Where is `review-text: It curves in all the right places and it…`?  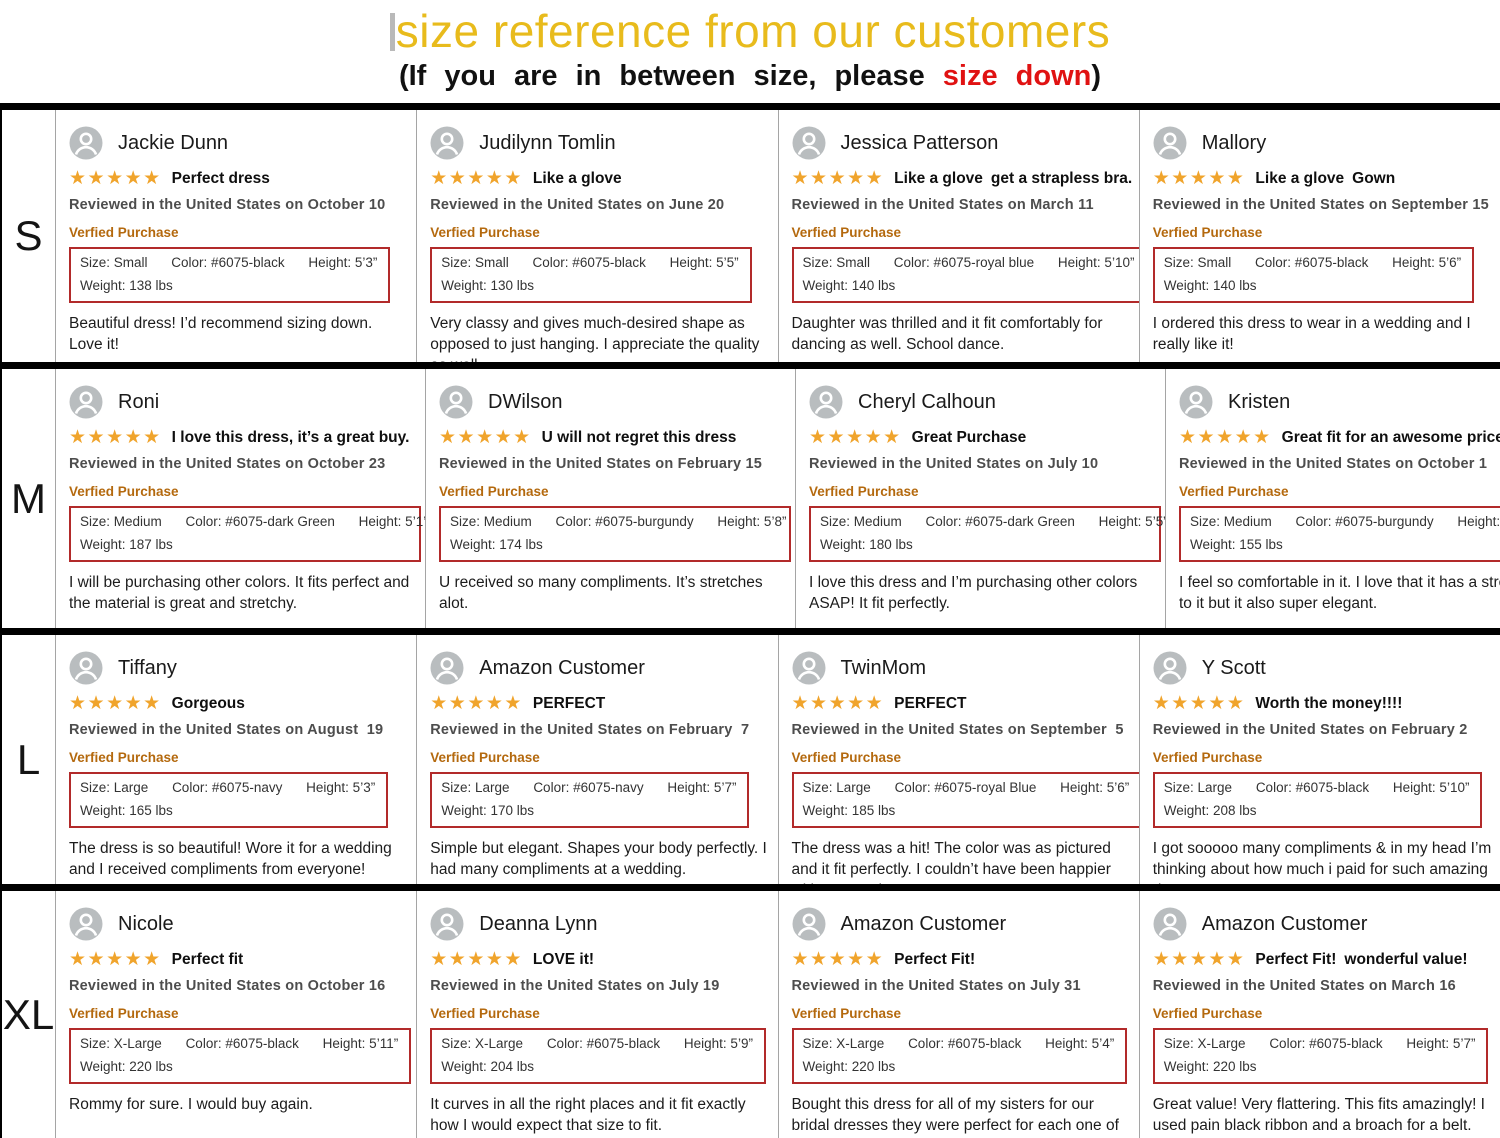
review-text: It curves in all the right places and it… is located at coordinates (588, 1115).